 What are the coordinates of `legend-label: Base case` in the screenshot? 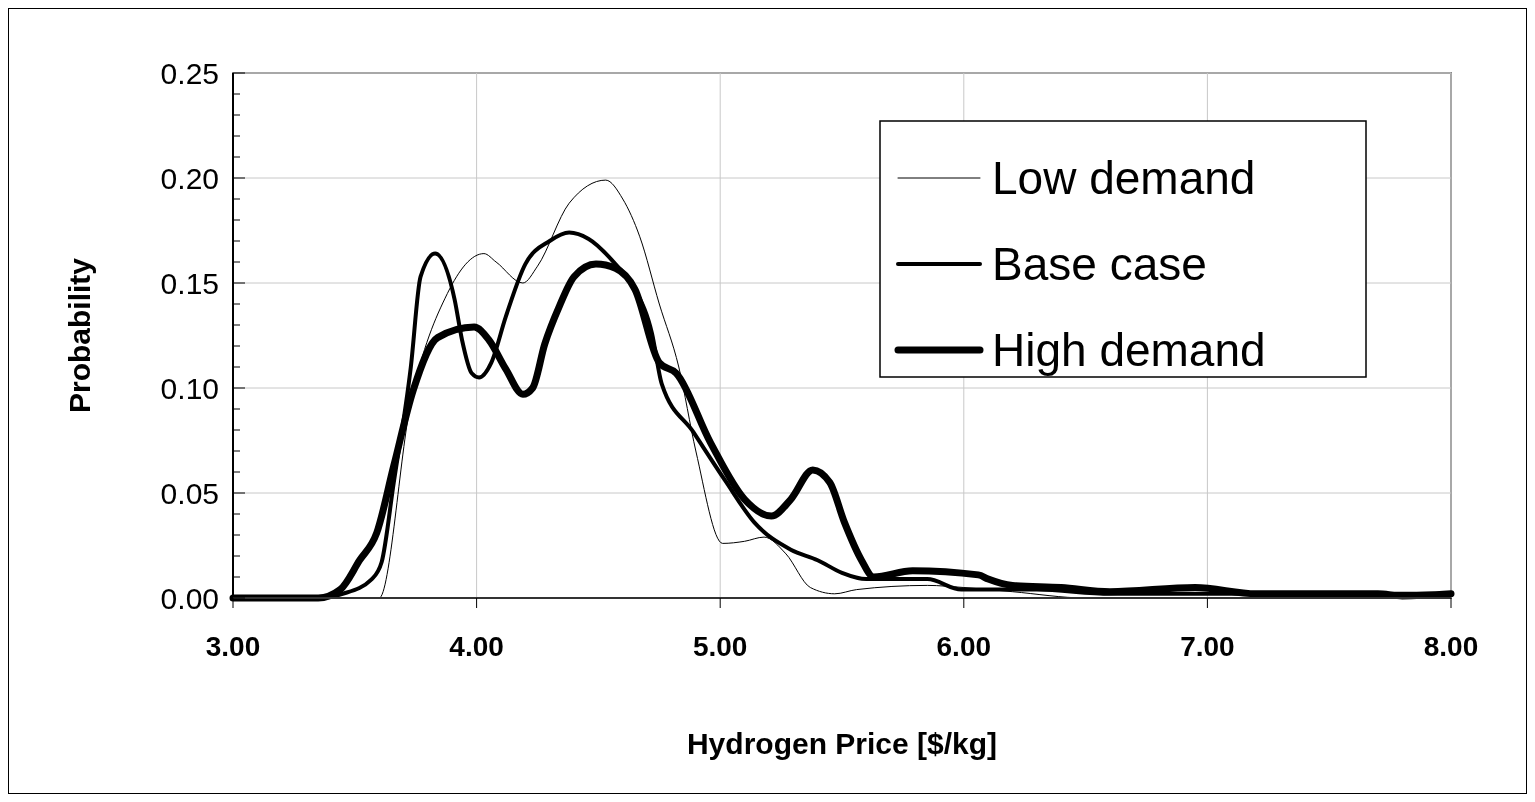 It's located at (1099, 264).